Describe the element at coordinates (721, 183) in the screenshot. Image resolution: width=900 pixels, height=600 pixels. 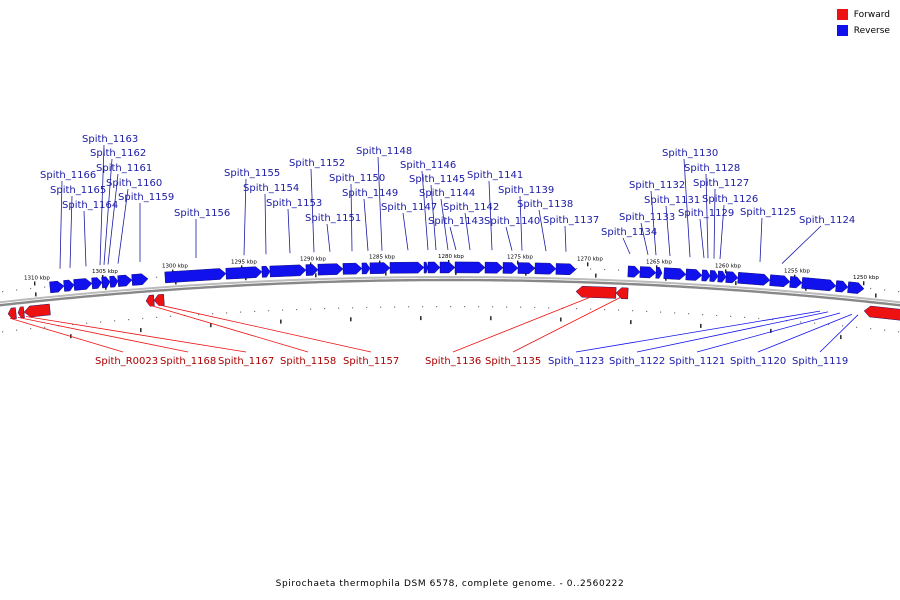
I see `gene-label: Spith_1127` at that location.